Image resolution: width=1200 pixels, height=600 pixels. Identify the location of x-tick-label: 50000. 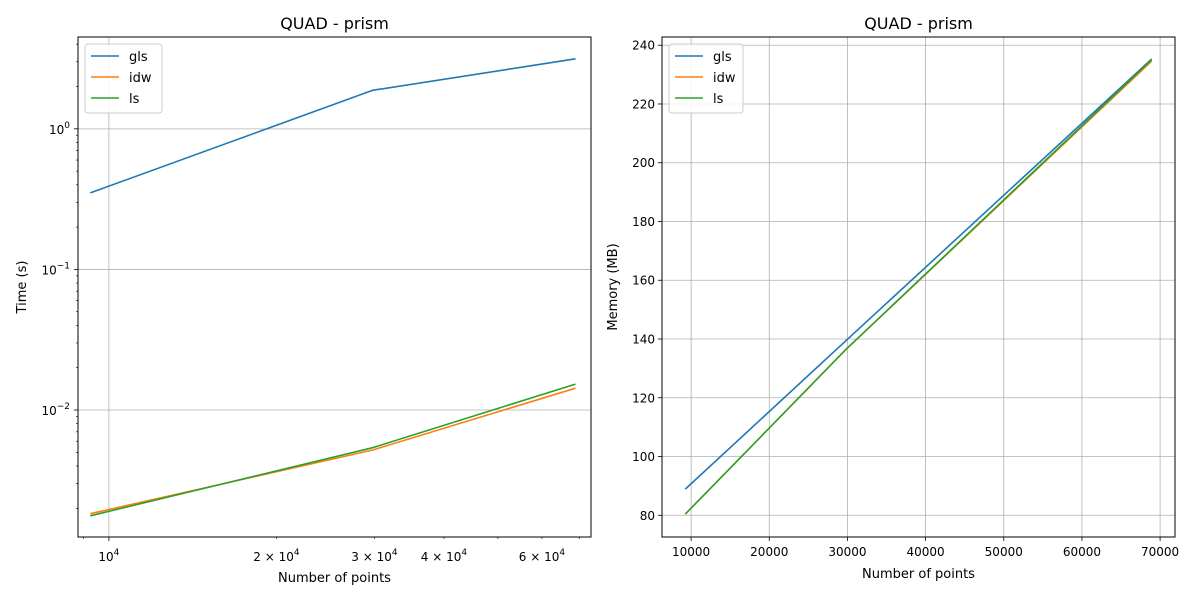
(1004, 552).